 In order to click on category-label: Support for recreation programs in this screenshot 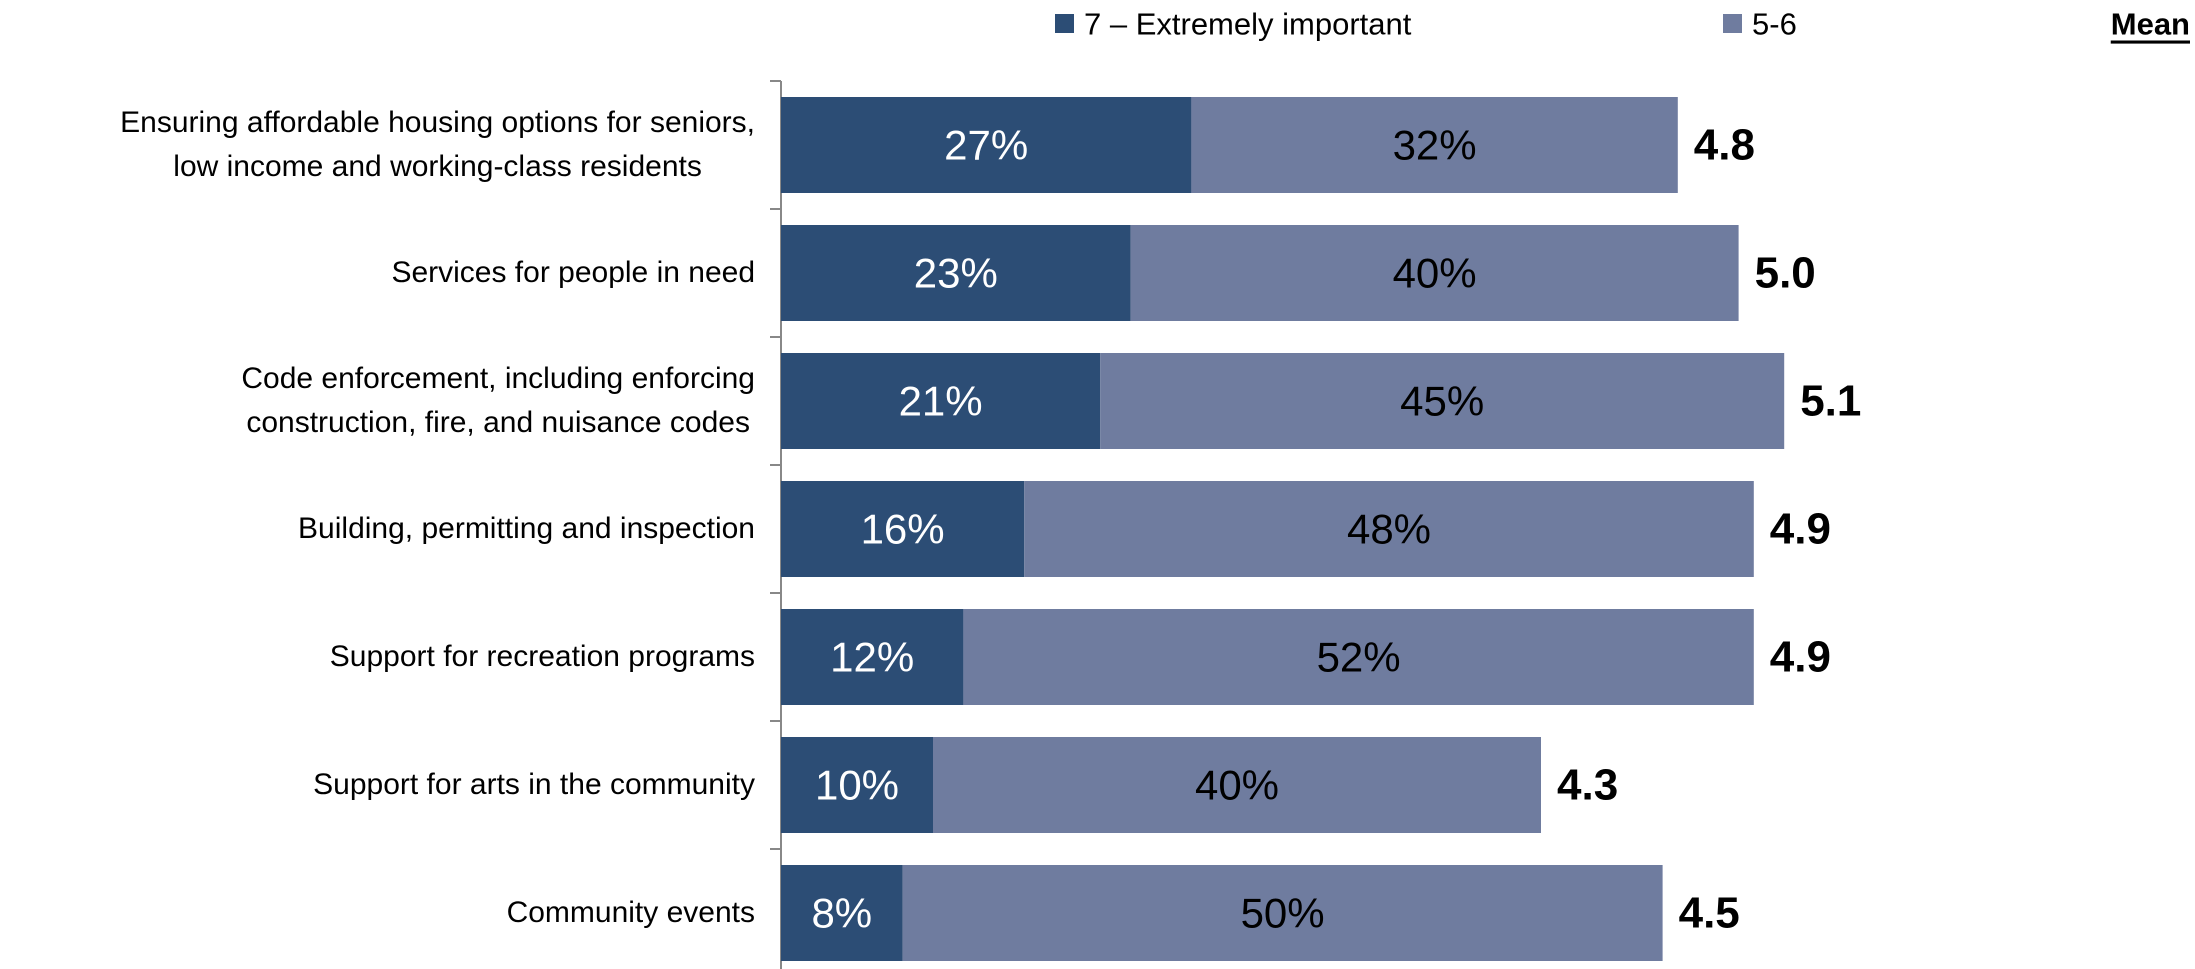, I will do `click(542, 656)`.